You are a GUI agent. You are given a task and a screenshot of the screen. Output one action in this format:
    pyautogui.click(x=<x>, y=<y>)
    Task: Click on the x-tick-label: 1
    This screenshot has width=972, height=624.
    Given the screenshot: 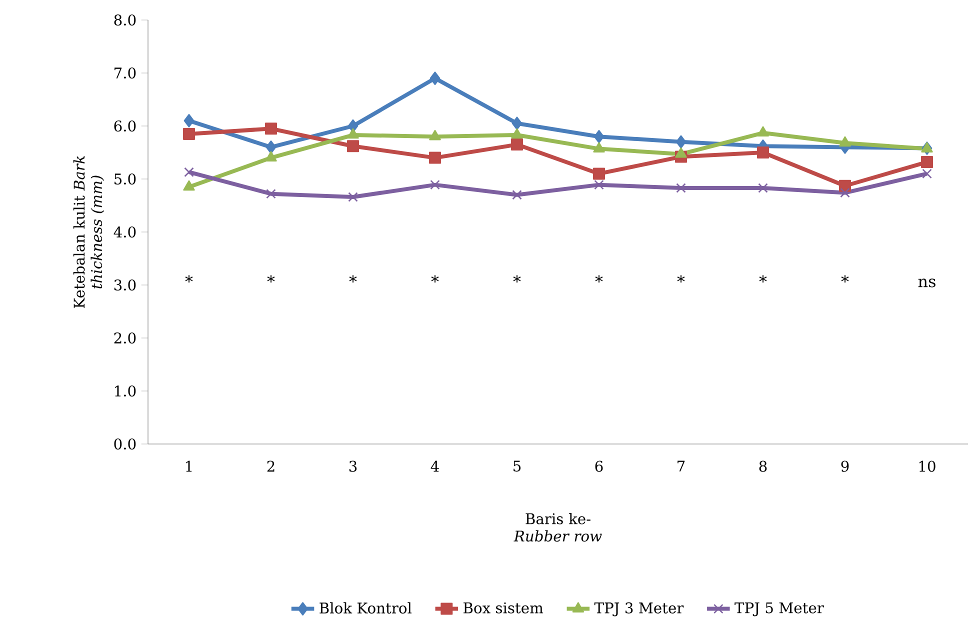 What is the action you would take?
    pyautogui.click(x=189, y=466)
    